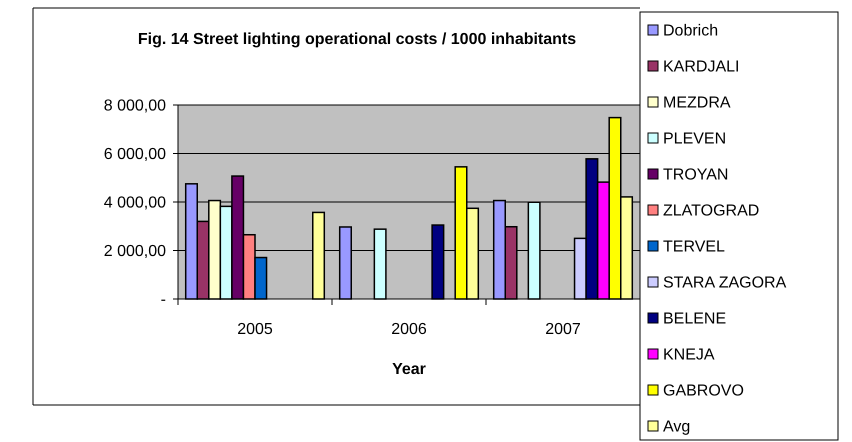 This screenshot has height=442, width=852. Describe the element at coordinates (409, 329) in the screenshot. I see `x-tick-label: 2006` at that location.